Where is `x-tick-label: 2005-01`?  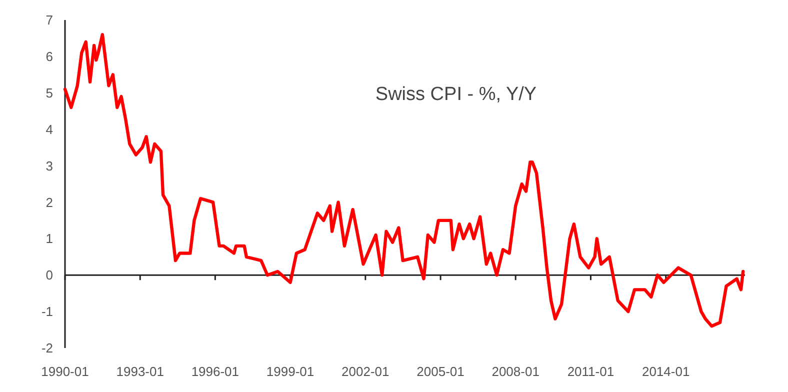 x-tick-label: 2005-01 is located at coordinates (440, 371).